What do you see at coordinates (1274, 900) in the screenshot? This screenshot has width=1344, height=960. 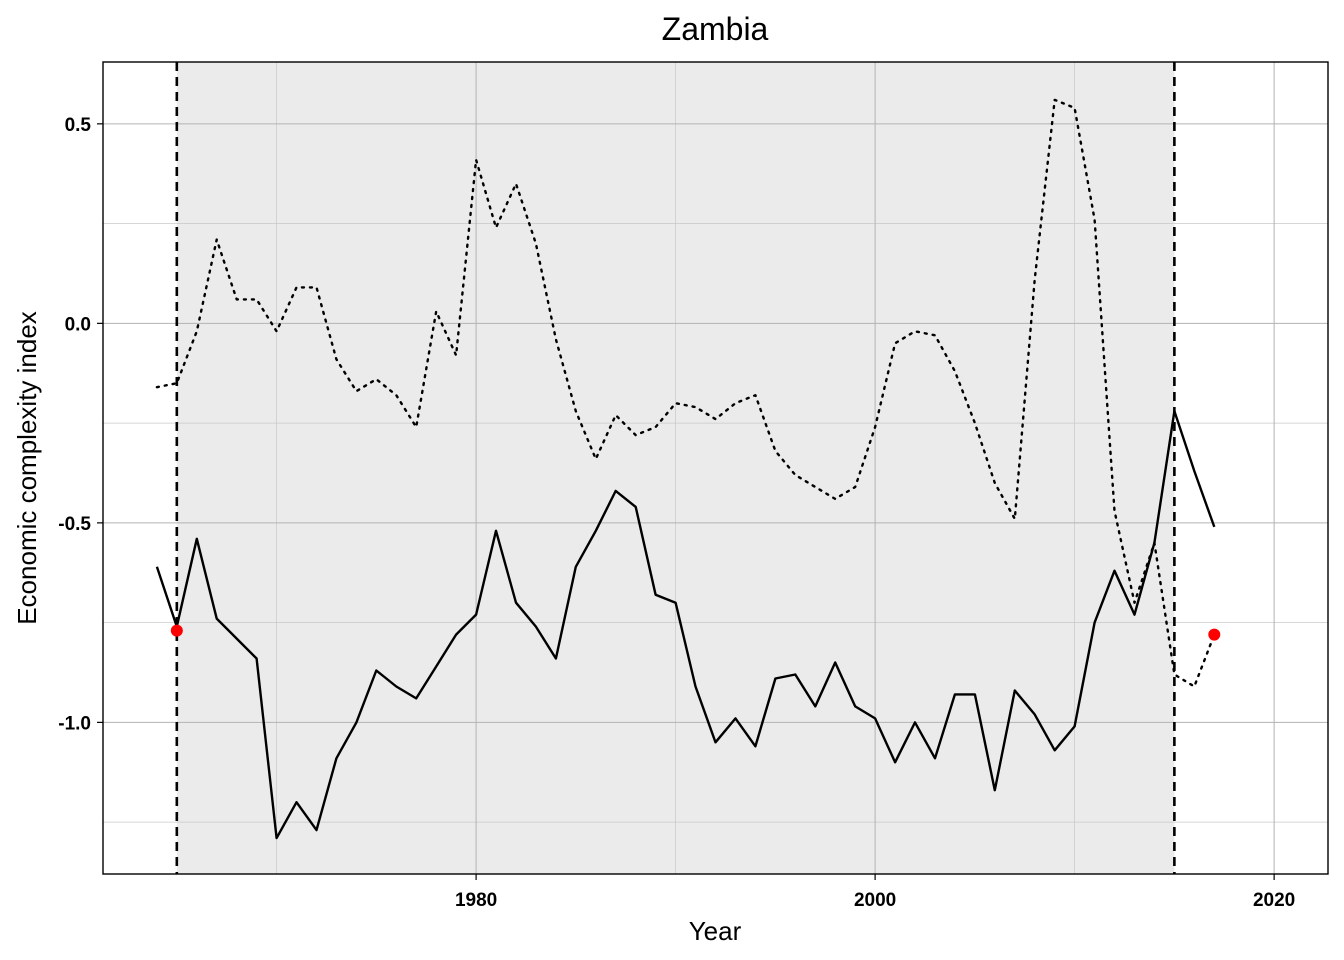 I see `x-tick-label: 2020` at bounding box center [1274, 900].